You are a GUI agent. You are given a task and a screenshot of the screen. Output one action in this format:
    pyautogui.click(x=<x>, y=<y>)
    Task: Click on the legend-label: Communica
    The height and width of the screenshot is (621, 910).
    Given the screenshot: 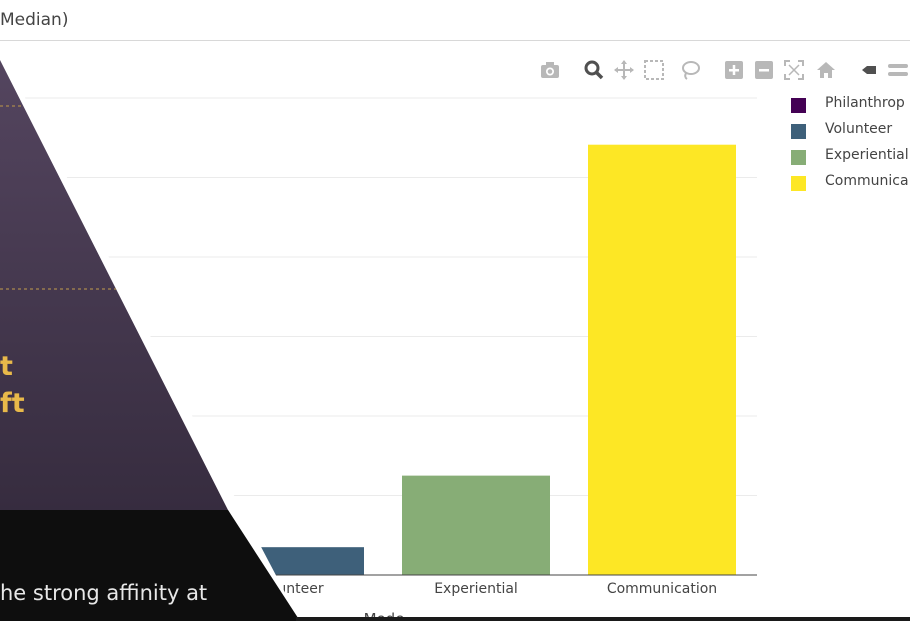 What is the action you would take?
    pyautogui.click(x=867, y=181)
    